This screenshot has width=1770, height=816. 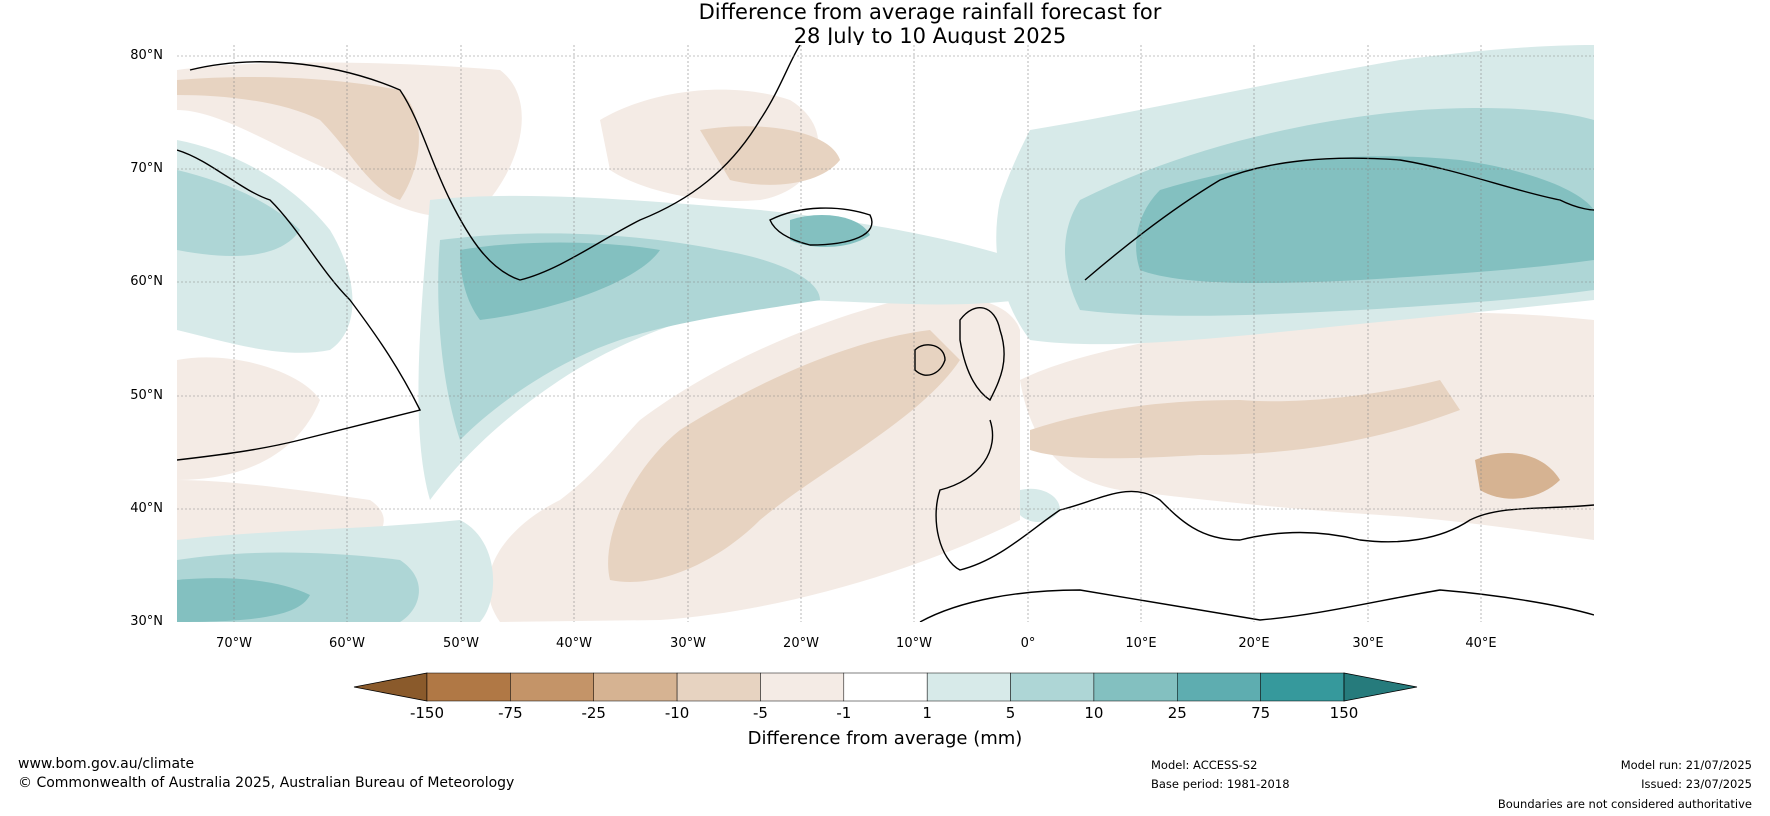 I want to click on wet-region-scandinavia-core, so click(x=1365, y=219).